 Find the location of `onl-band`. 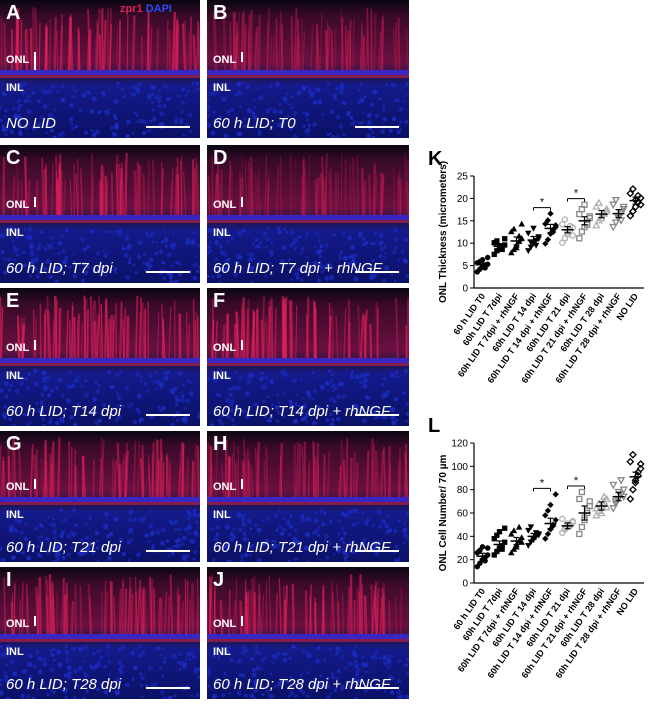

onl-band is located at coordinates (100, 360).